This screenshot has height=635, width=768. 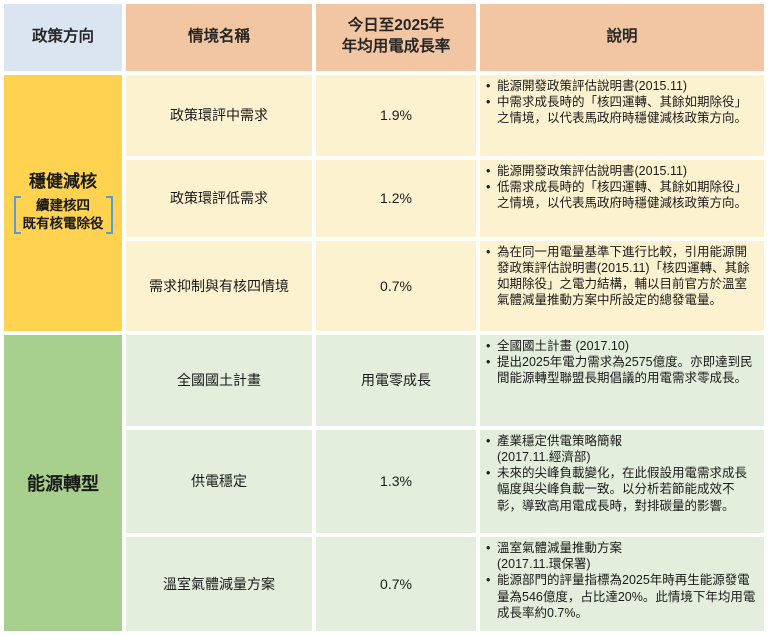 I want to click on bracket-line: 續建核四, so click(x=63, y=205).